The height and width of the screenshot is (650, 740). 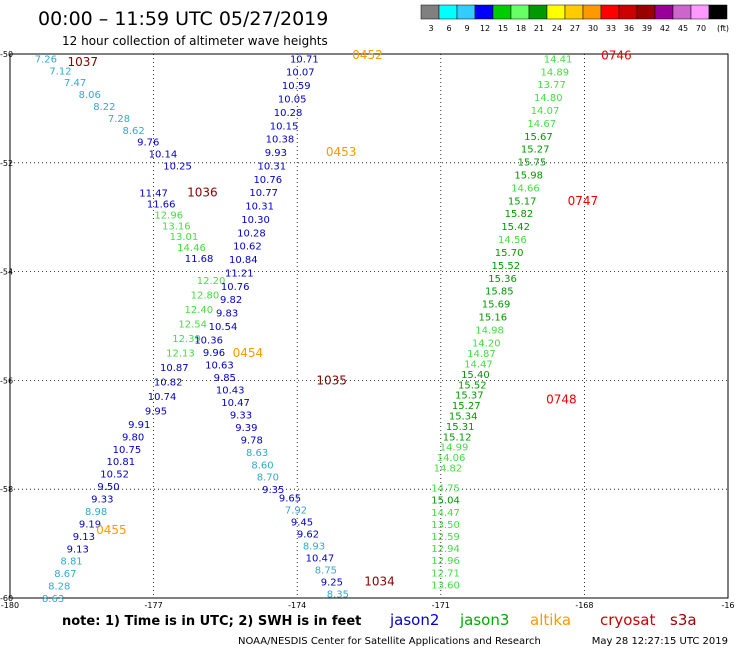 What do you see at coordinates (292, 99) in the screenshot?
I see `wave-height-point: 10.05` at bounding box center [292, 99].